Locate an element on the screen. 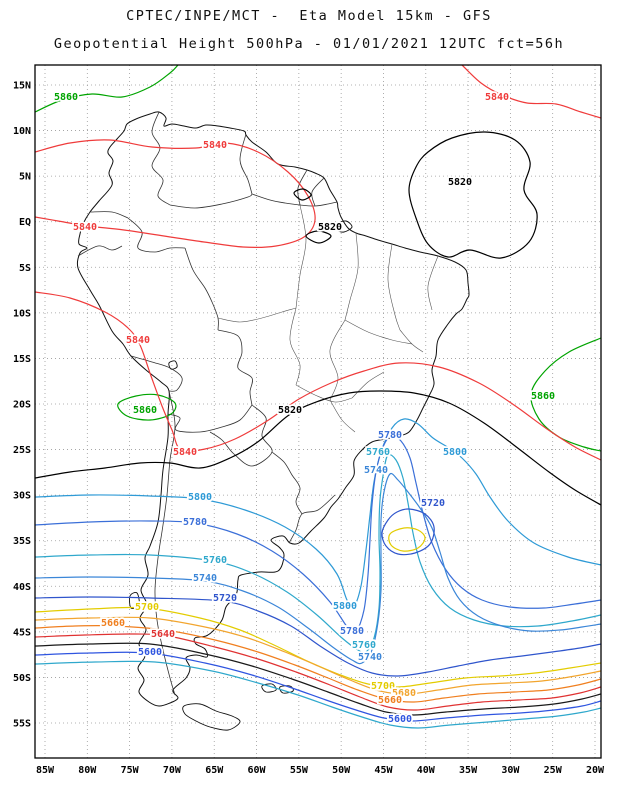  lat-label-10N: 10N is located at coordinates (22, 131).